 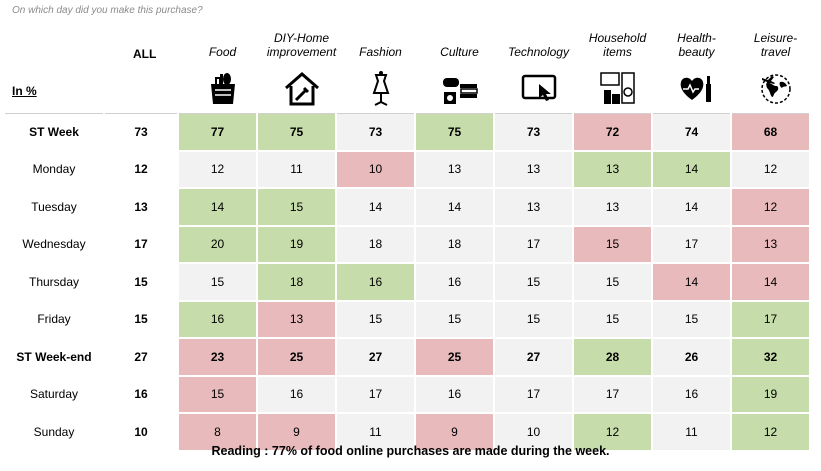 What do you see at coordinates (55, 357) in the screenshot?
I see `row-label: ST Week-end` at bounding box center [55, 357].